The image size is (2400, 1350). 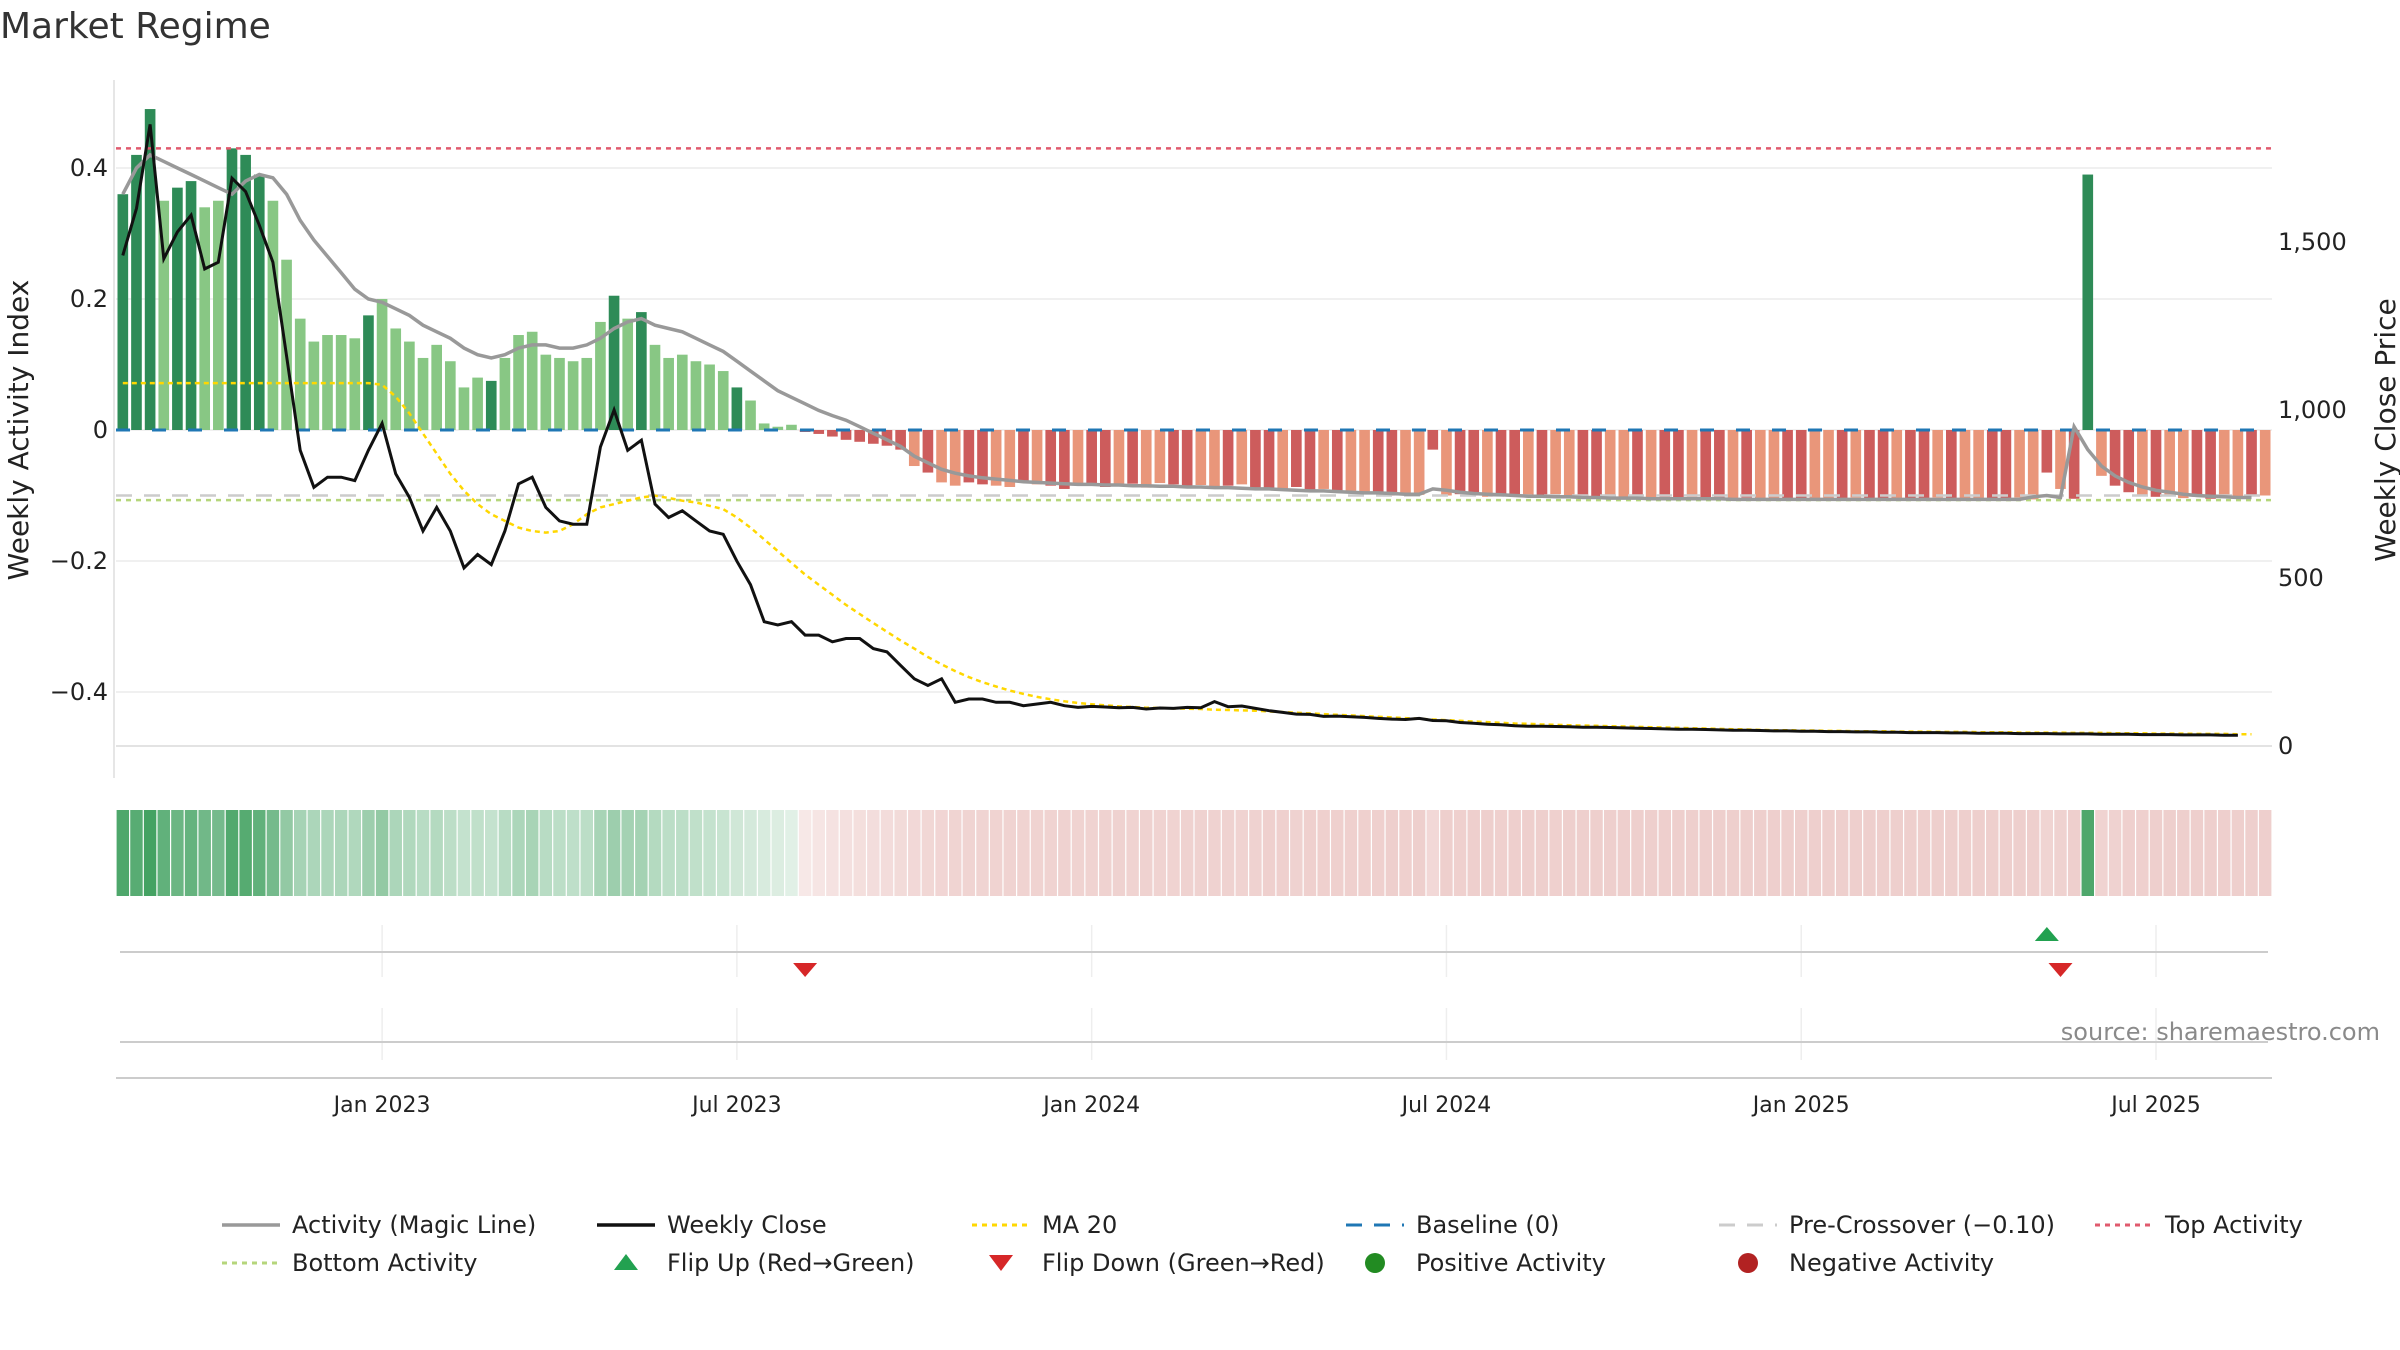 What do you see at coordinates (2233, 1225) in the screenshot?
I see `legend-label-top: Top Activity` at bounding box center [2233, 1225].